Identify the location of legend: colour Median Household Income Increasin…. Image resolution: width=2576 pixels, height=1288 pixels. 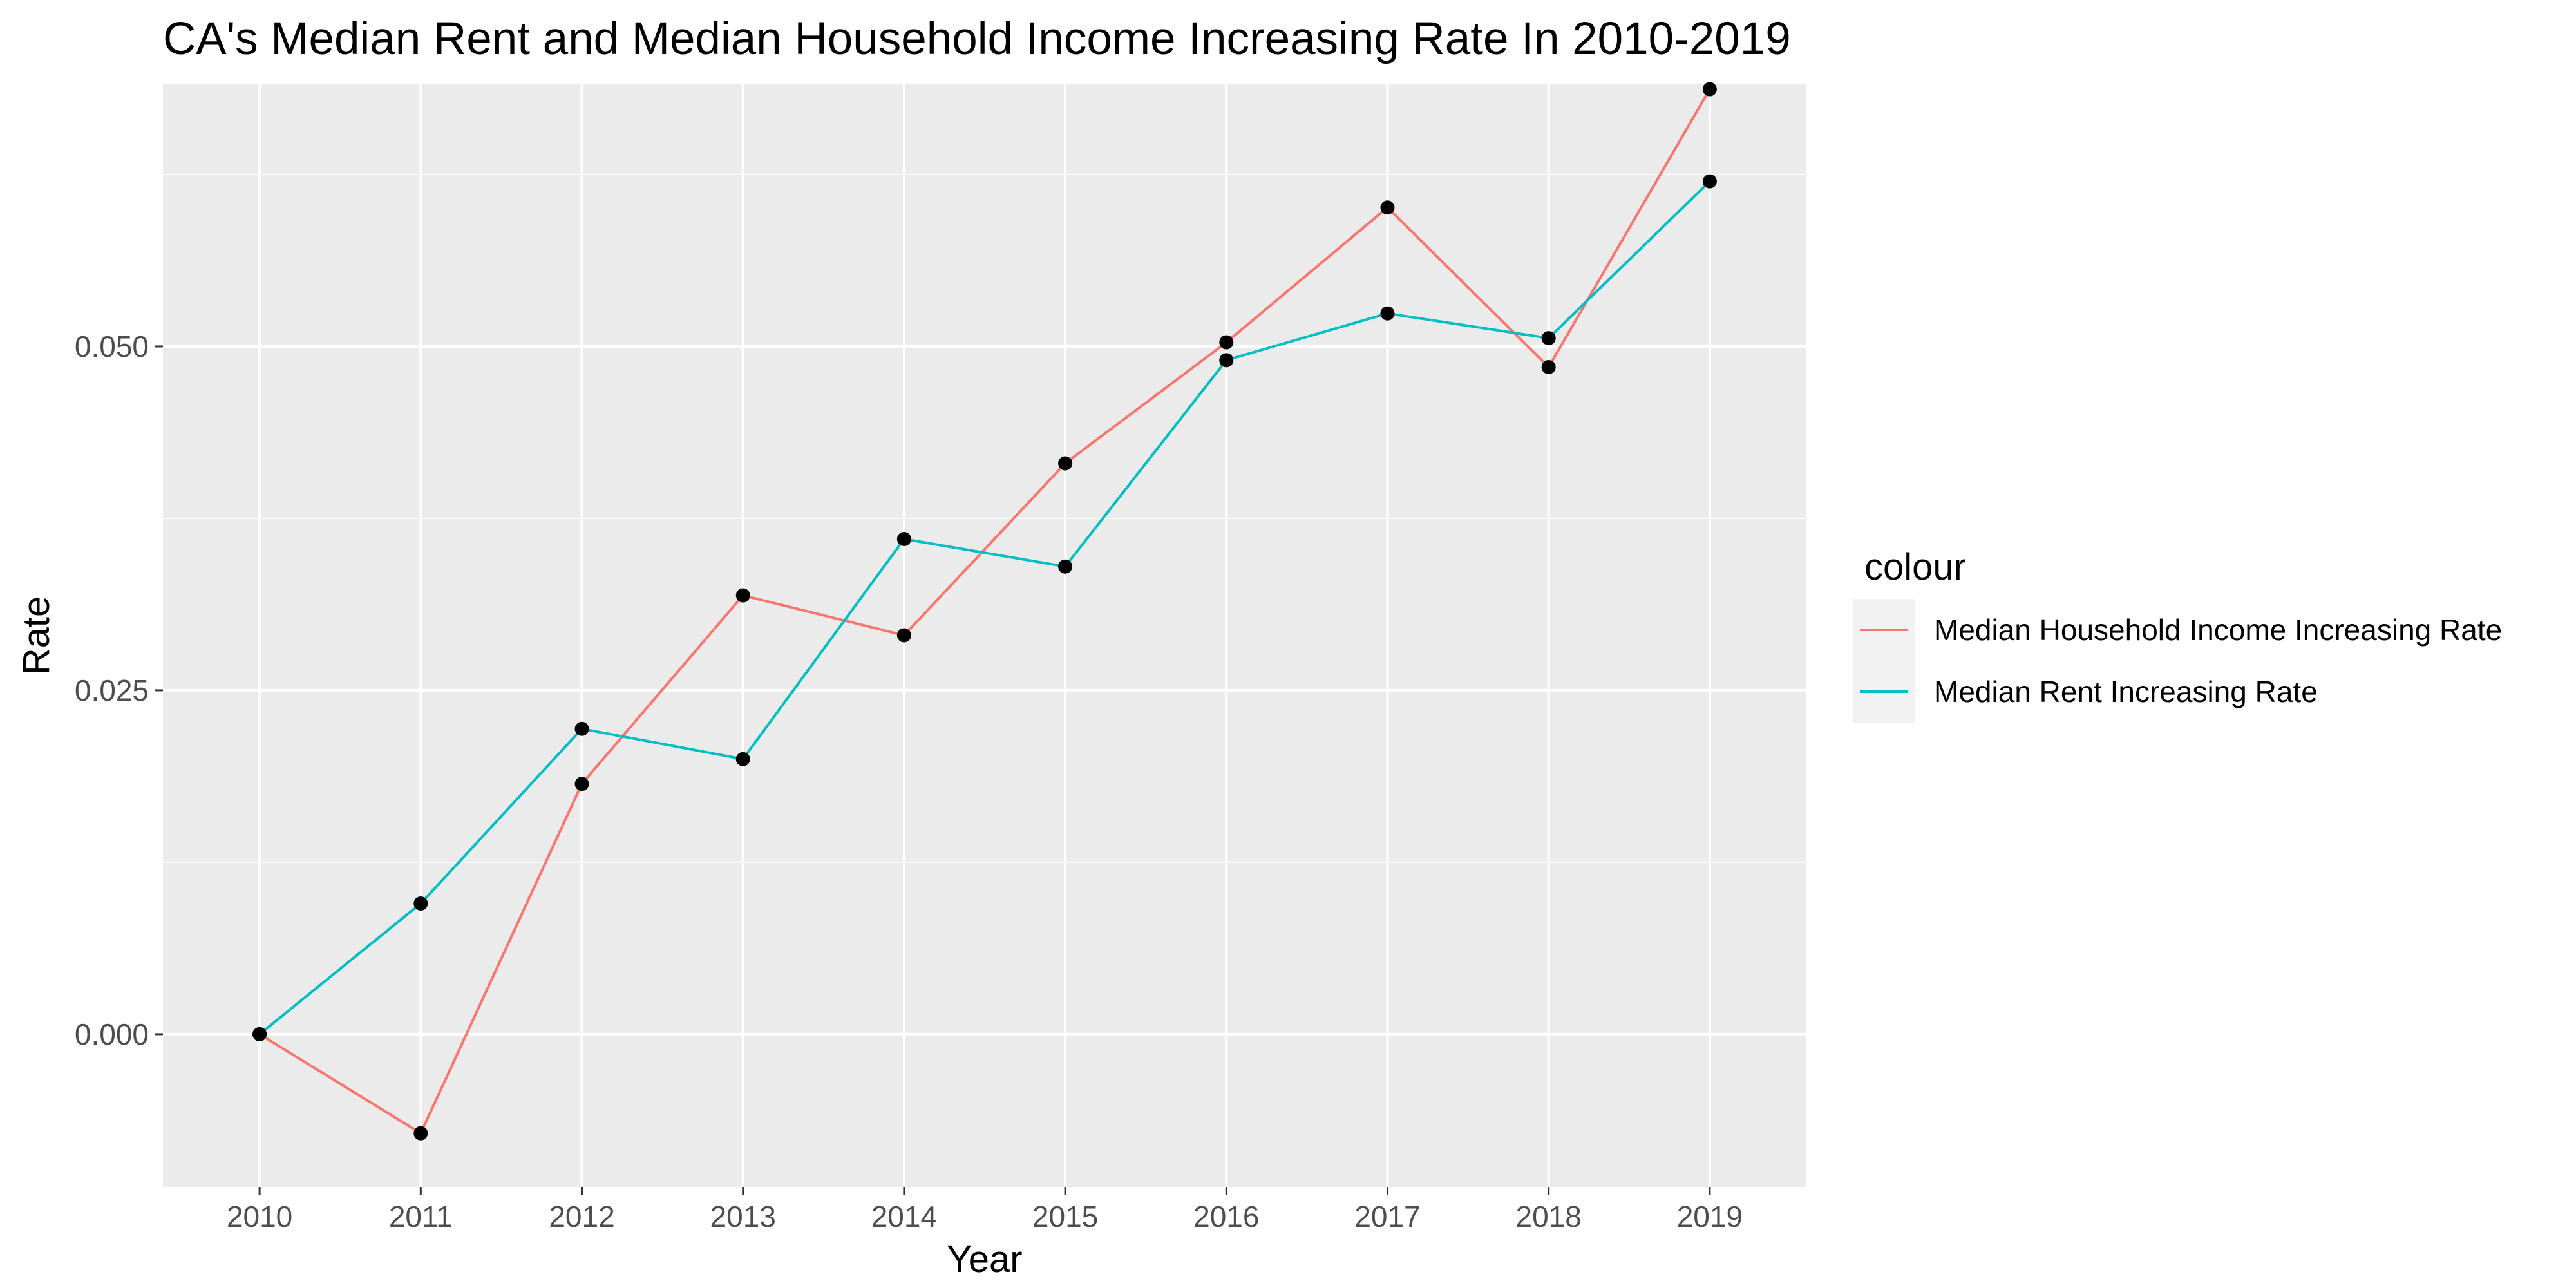
(2177, 635).